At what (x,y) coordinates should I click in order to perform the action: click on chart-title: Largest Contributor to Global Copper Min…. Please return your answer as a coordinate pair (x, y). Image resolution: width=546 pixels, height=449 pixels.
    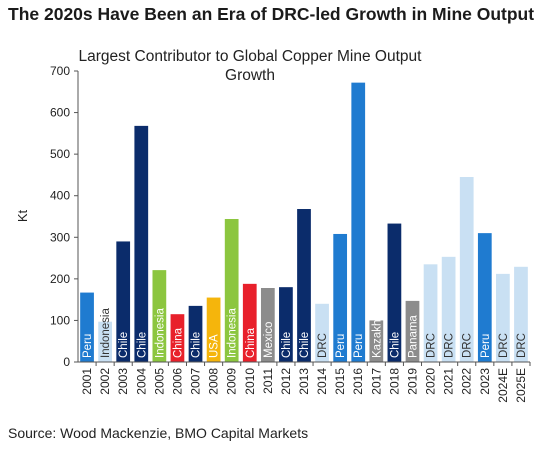
    Looking at the image, I should click on (250, 66).